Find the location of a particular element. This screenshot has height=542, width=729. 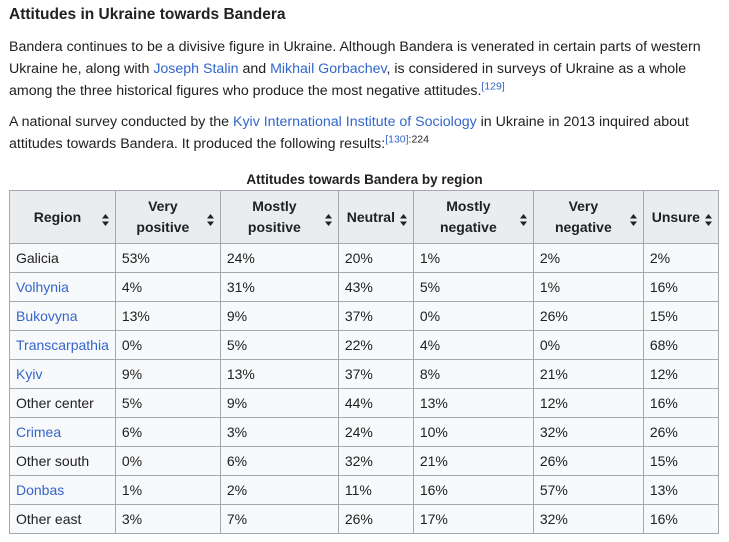

value-cell-very-positive: 9% is located at coordinates (167, 374).